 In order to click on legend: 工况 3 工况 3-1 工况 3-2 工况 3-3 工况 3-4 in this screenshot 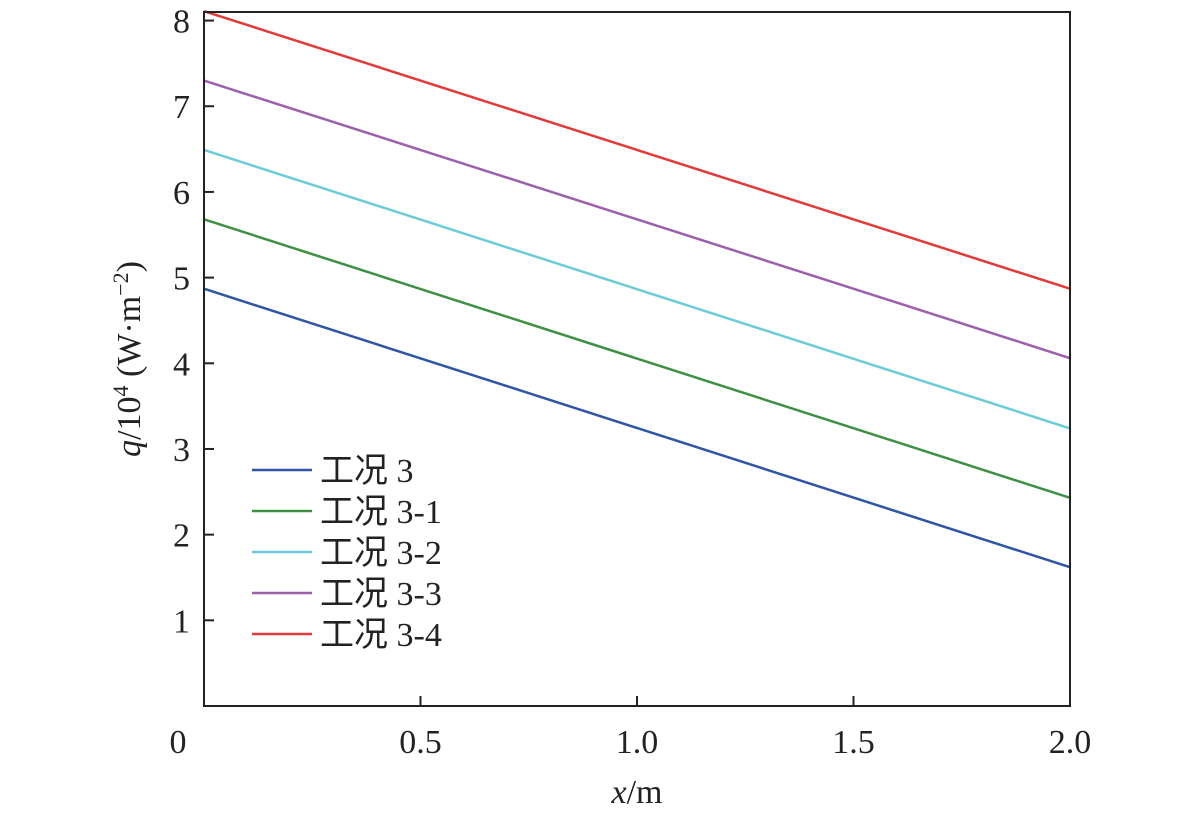, I will do `click(347, 553)`.